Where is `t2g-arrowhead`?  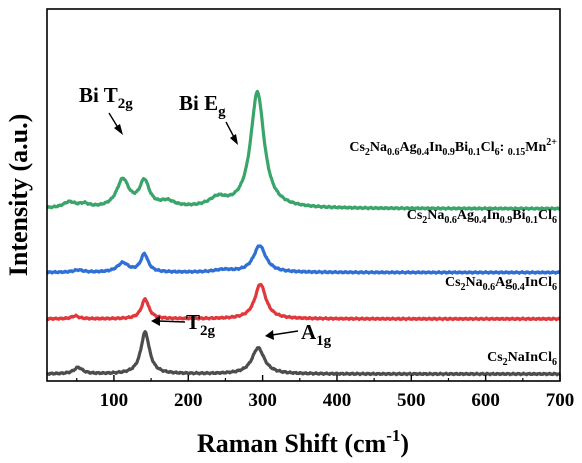 t2g-arrowhead is located at coordinates (155, 321).